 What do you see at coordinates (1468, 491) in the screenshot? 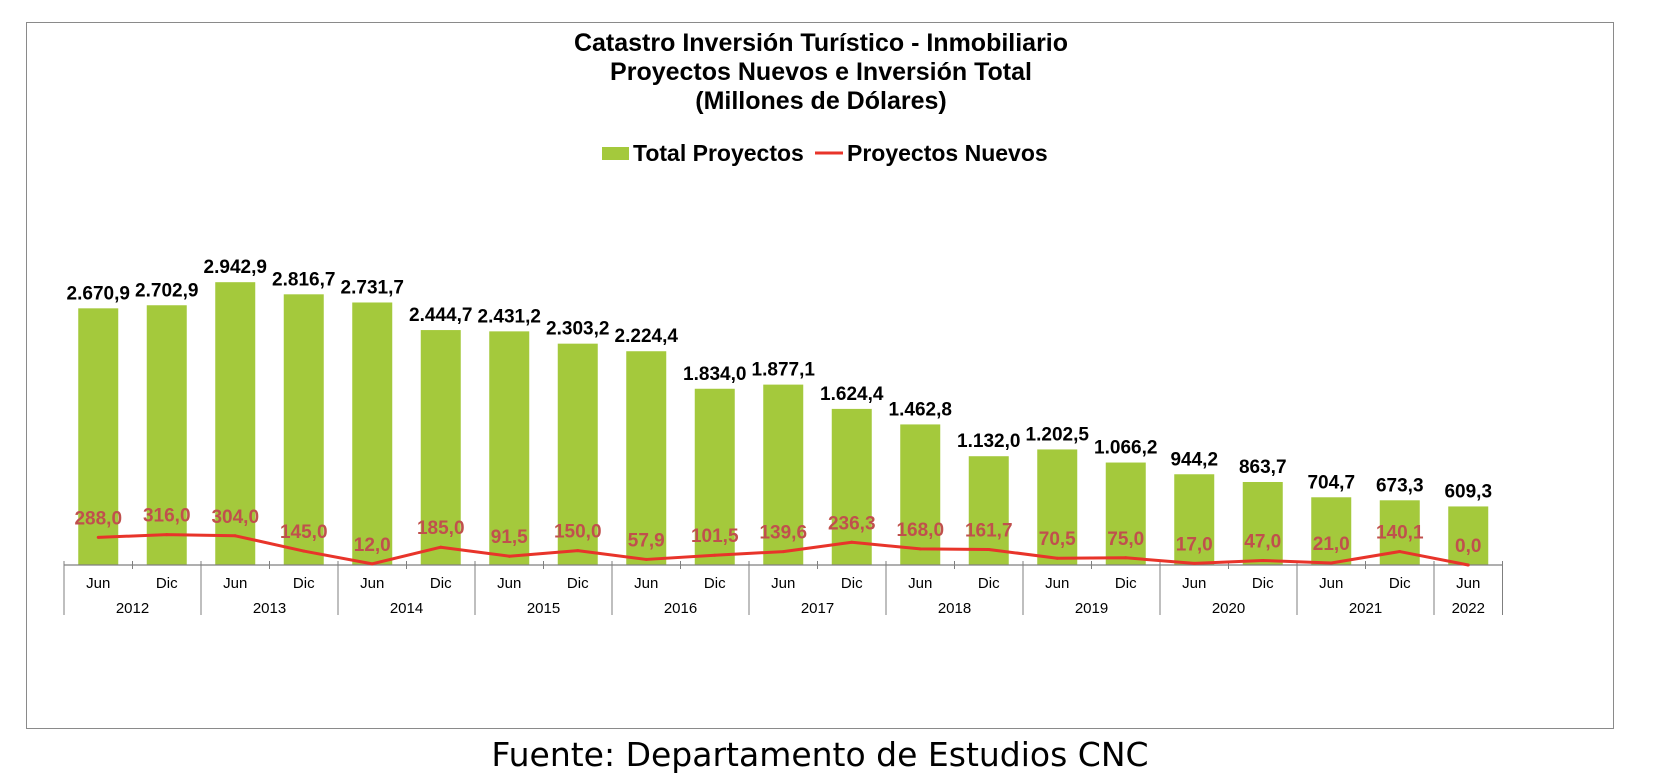
I see `bar-label-20: 609,3` at bounding box center [1468, 491].